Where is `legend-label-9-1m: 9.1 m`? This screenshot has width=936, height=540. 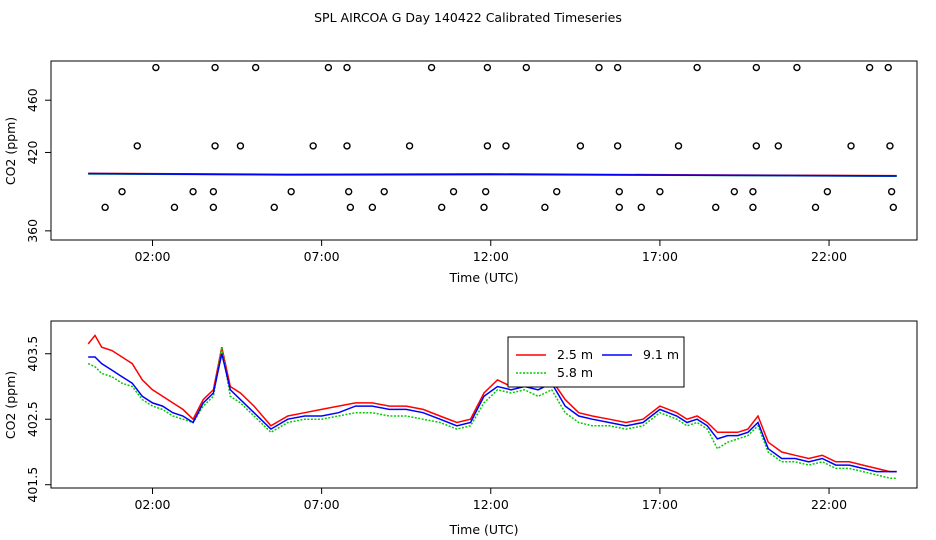 legend-label-9-1m: 9.1 m is located at coordinates (661, 354).